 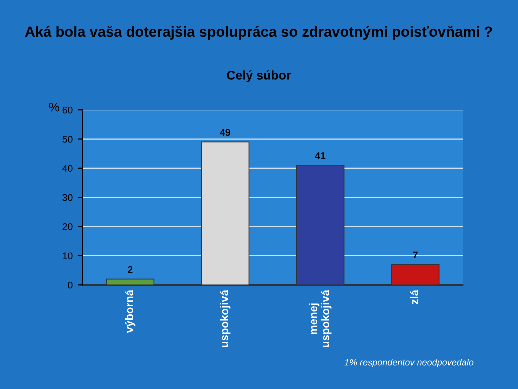 What do you see at coordinates (258, 33) in the screenshot?
I see `chart-title: Aká bola vaša doterajšia spolupráca so zdravotnými poisťovňami ?` at bounding box center [258, 33].